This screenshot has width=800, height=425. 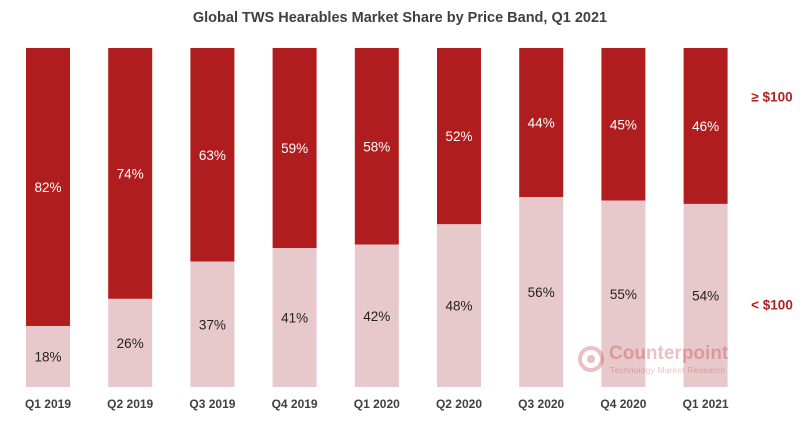 What do you see at coordinates (706, 404) in the screenshot?
I see `x-tick-label-9: Q1 2021` at bounding box center [706, 404].